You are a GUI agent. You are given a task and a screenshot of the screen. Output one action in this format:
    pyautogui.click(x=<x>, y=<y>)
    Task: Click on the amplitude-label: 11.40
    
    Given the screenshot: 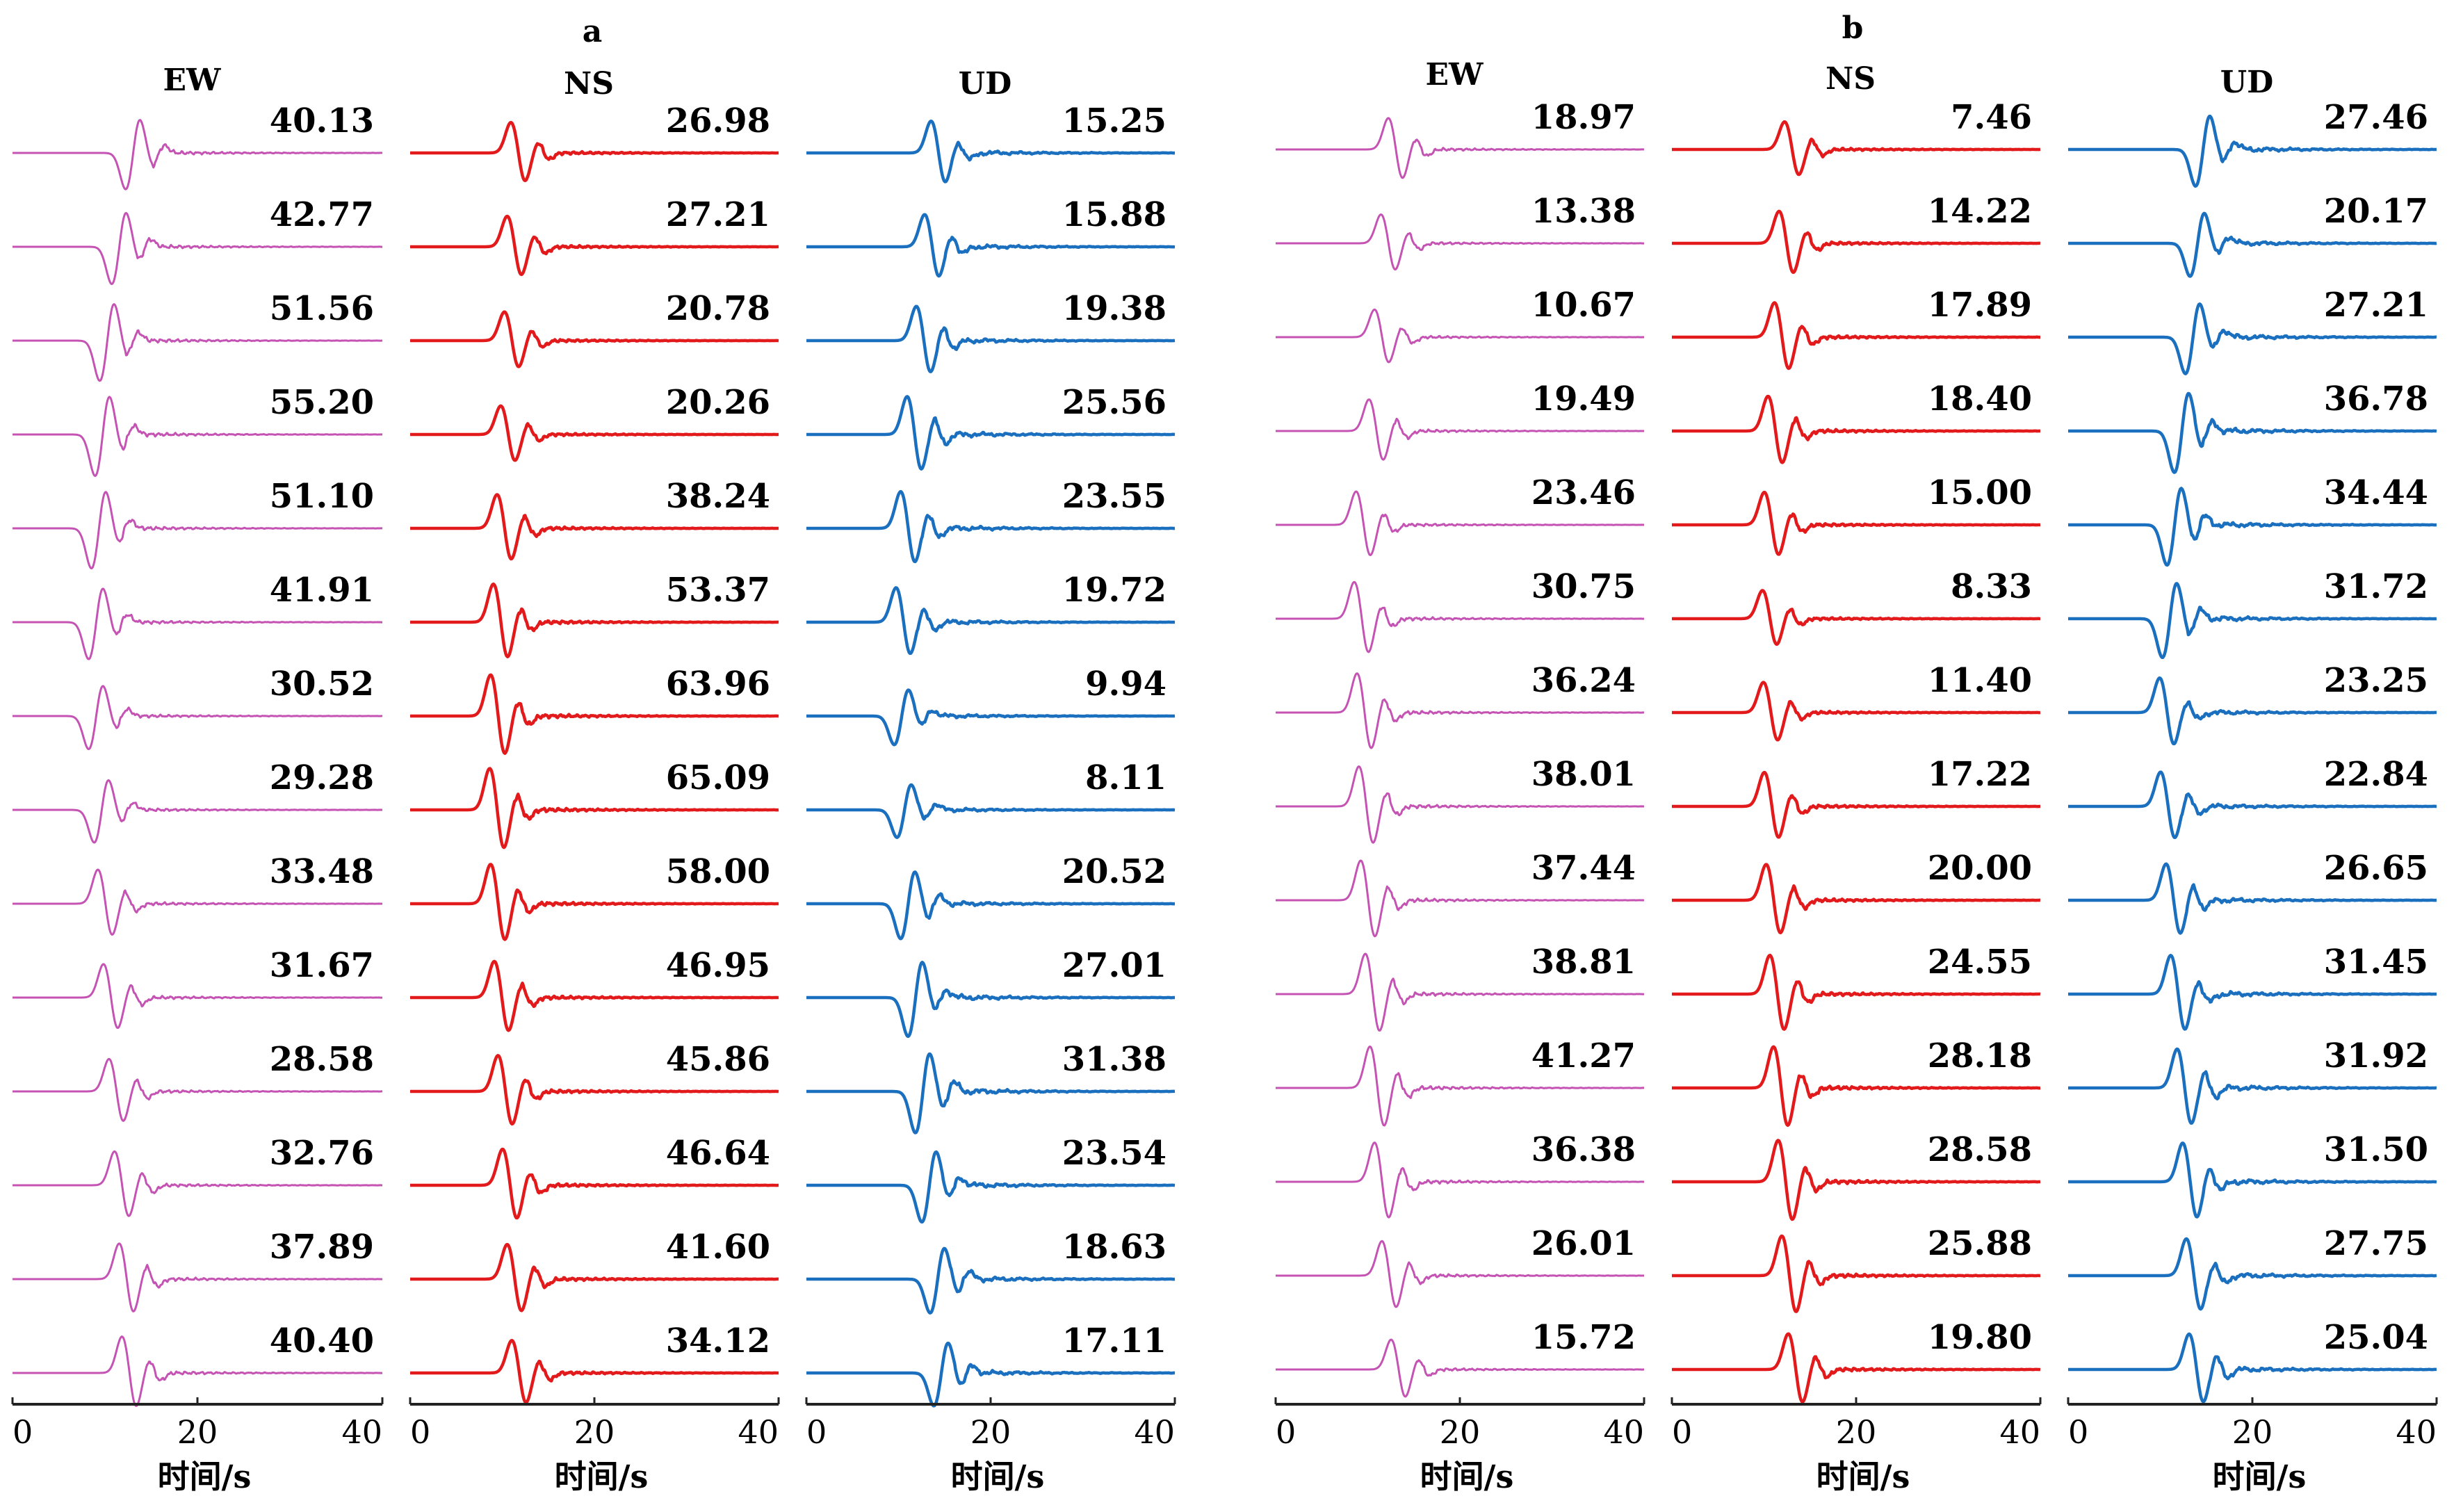 What is the action you would take?
    pyautogui.click(x=1980, y=680)
    